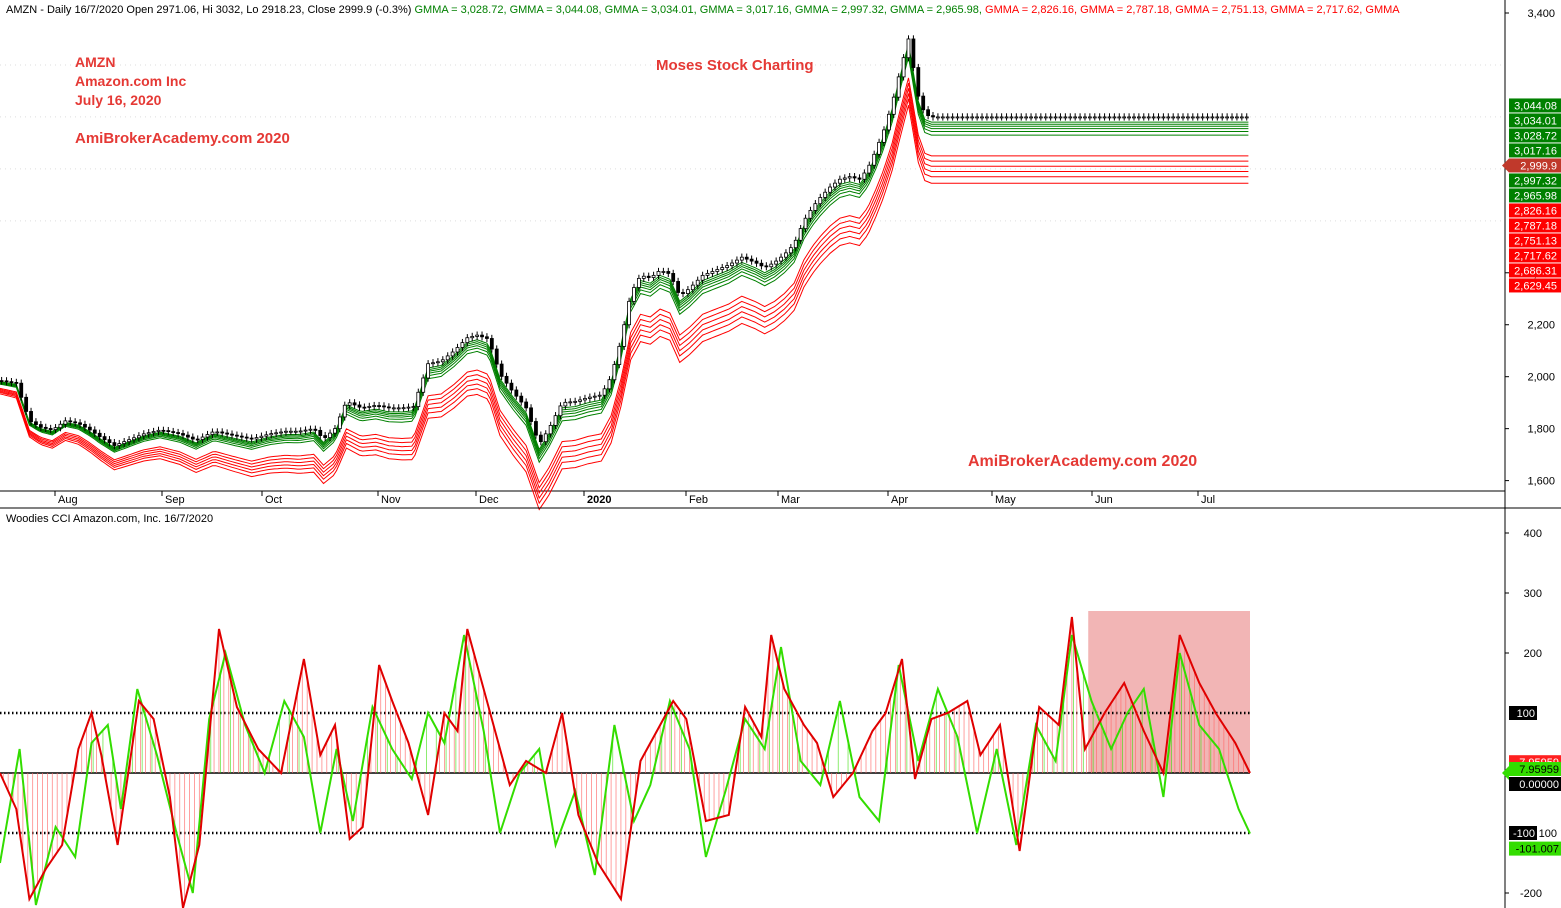 The height and width of the screenshot is (908, 1561). Describe the element at coordinates (1526, 714) in the screenshot. I see `cci-ref-100-label: 100` at that location.